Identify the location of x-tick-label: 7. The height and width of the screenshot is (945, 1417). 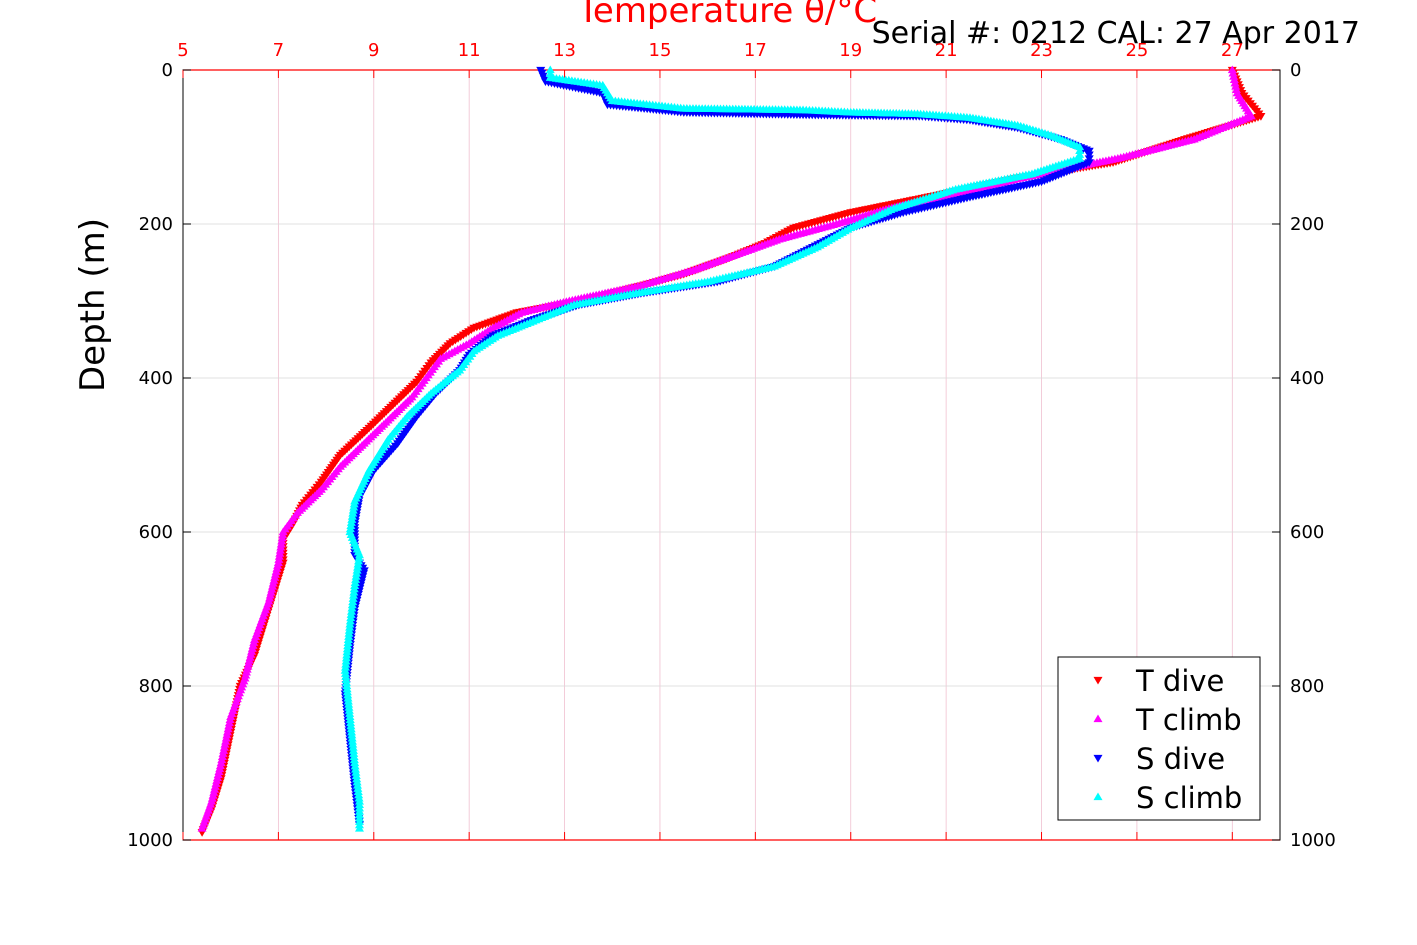
(278, 50).